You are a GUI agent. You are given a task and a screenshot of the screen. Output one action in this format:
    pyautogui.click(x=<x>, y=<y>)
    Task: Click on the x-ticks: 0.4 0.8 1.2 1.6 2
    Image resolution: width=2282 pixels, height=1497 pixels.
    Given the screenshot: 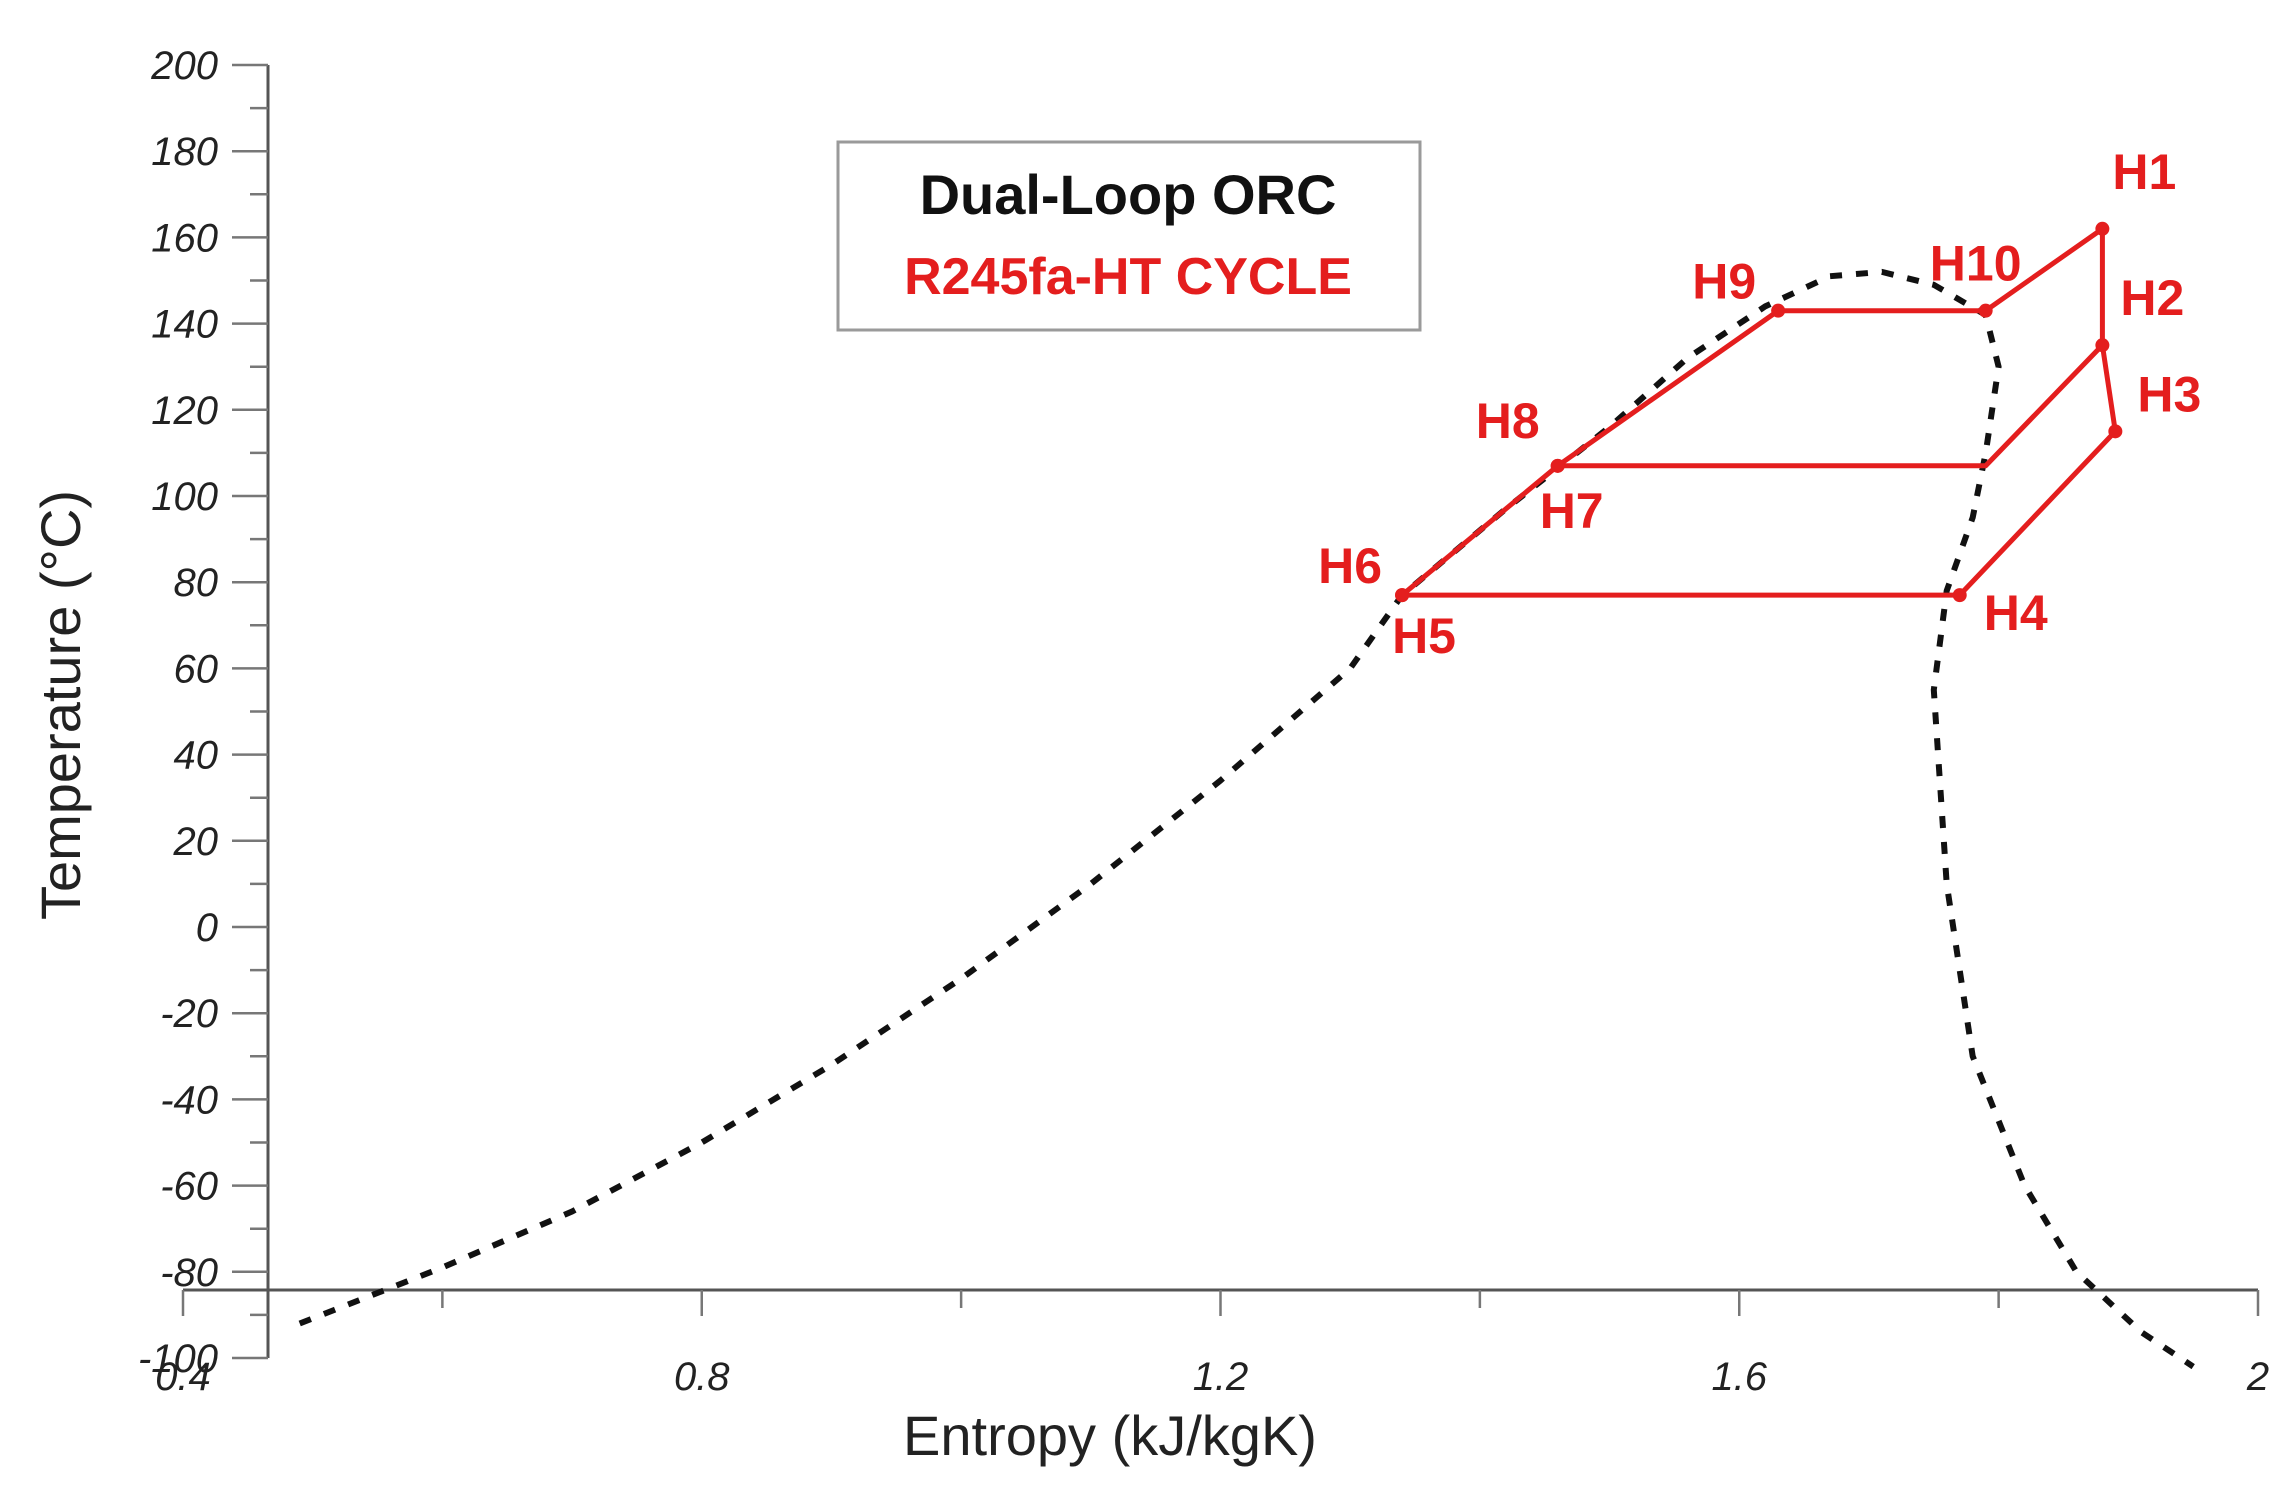 What is the action you would take?
    pyautogui.click(x=1212, y=1344)
    